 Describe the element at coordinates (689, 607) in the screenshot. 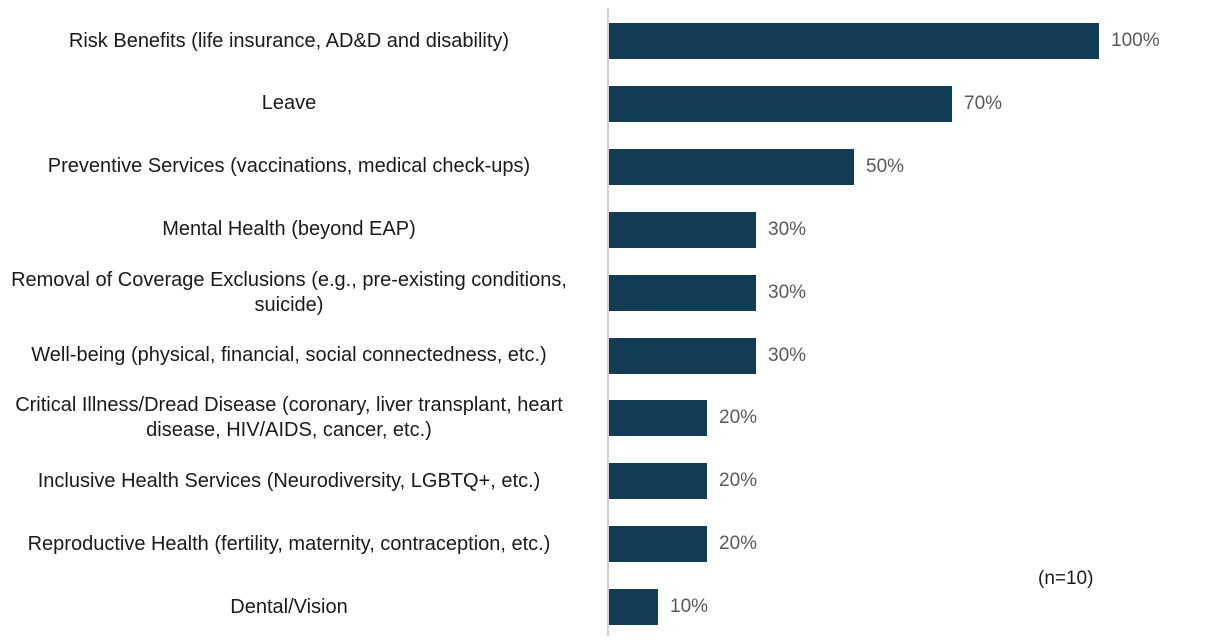

I see `bar-value-label: 10%` at that location.